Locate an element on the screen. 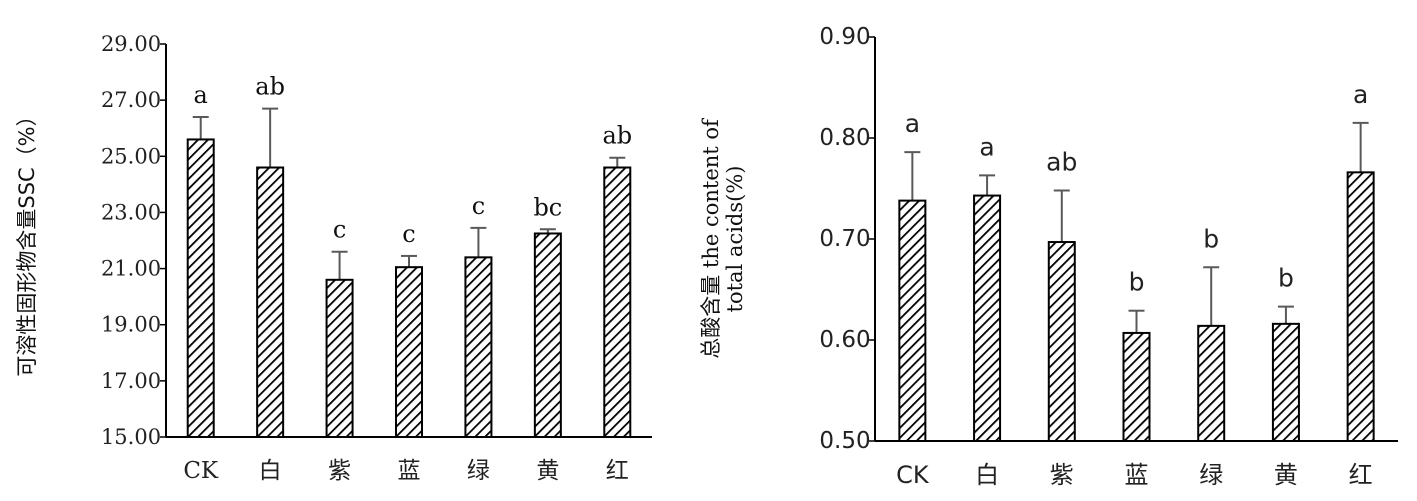 This screenshot has width=1417, height=501. y-tick-label: 19.00 is located at coordinates (131, 325).